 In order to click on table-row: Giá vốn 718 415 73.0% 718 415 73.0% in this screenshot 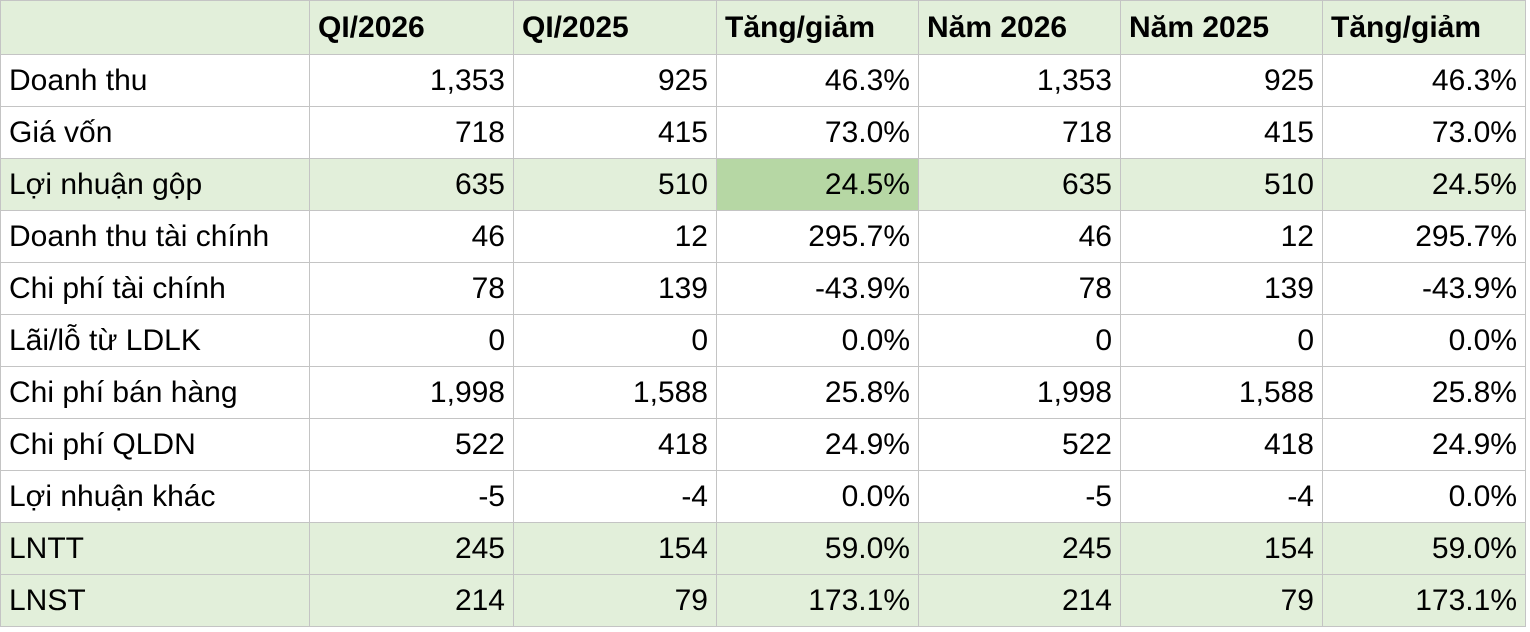, I will do `click(763, 132)`.